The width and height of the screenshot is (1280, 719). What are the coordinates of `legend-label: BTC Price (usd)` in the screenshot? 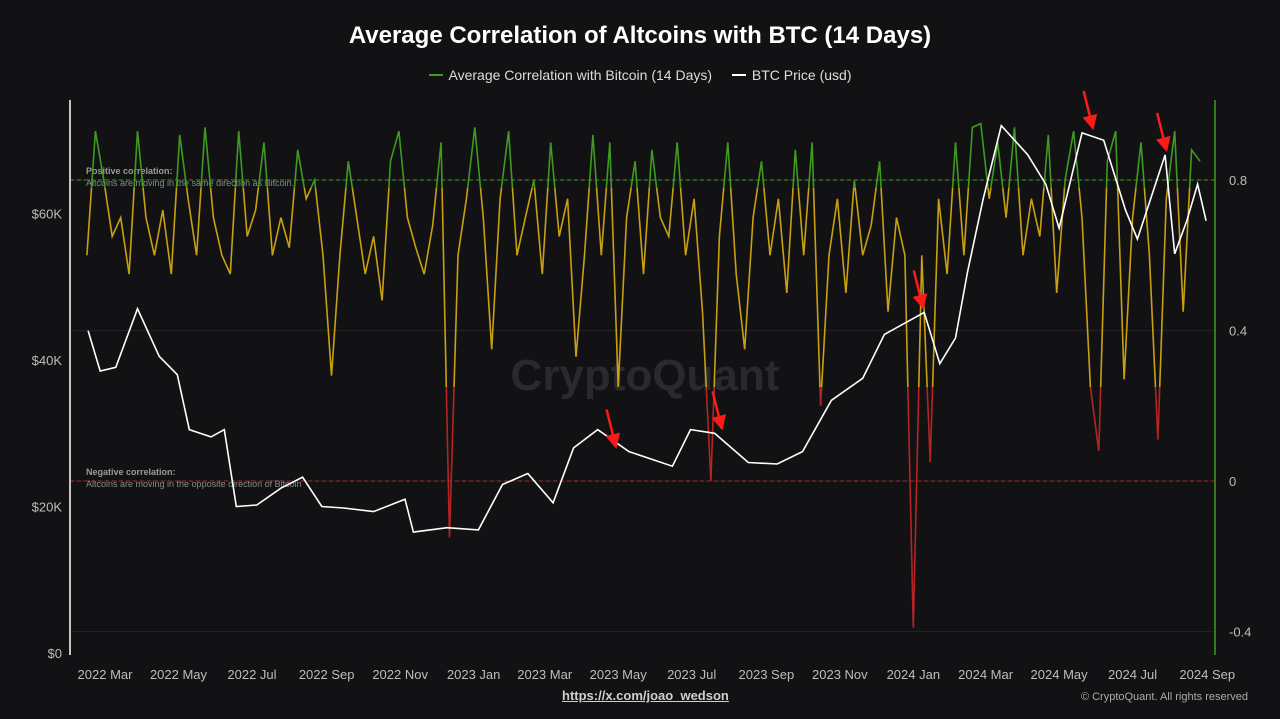 It's located at (801, 75).